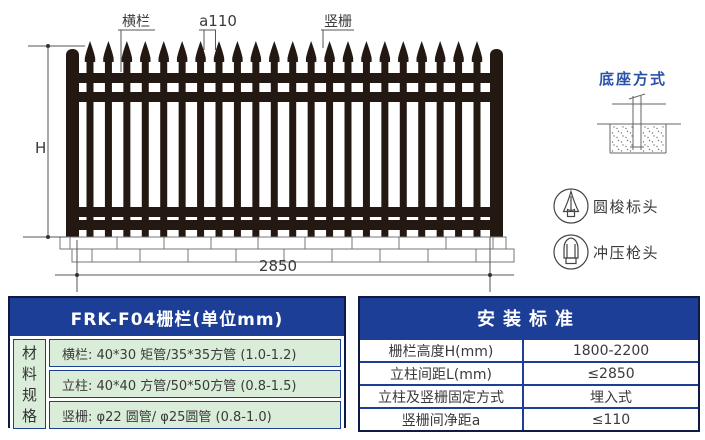  Describe the element at coordinates (278, 266) in the screenshot. I see `label-span: 2850` at that location.